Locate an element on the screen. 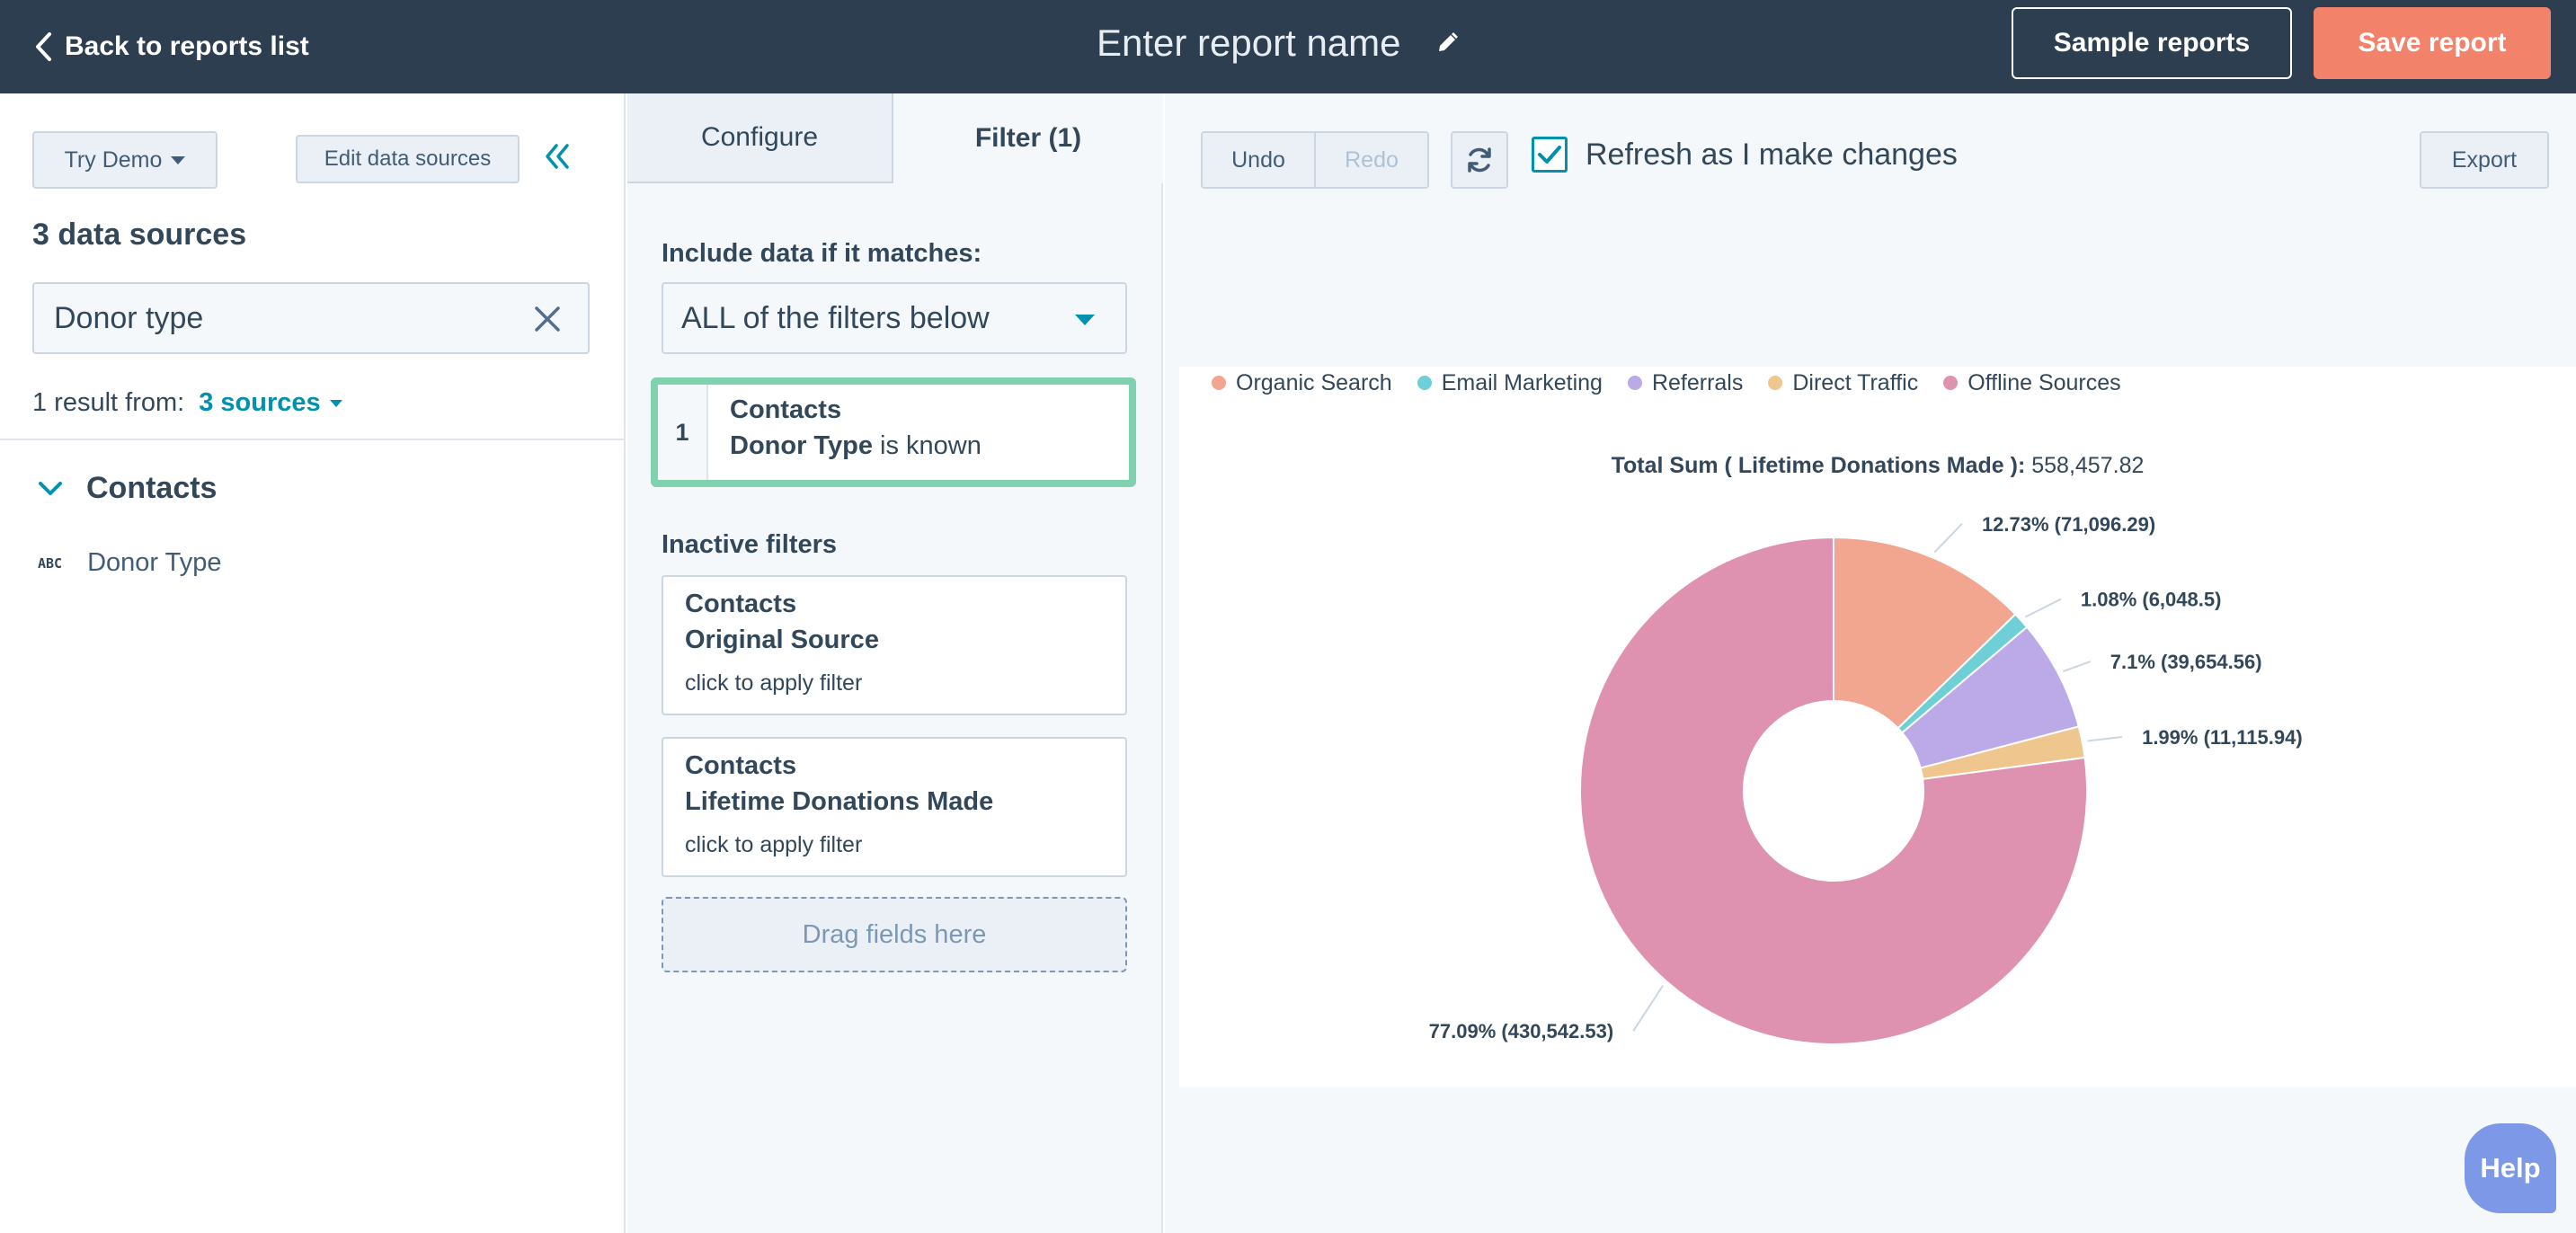 The height and width of the screenshot is (1233, 2576). report-name-field: Enter report name is located at coordinates (1278, 43).